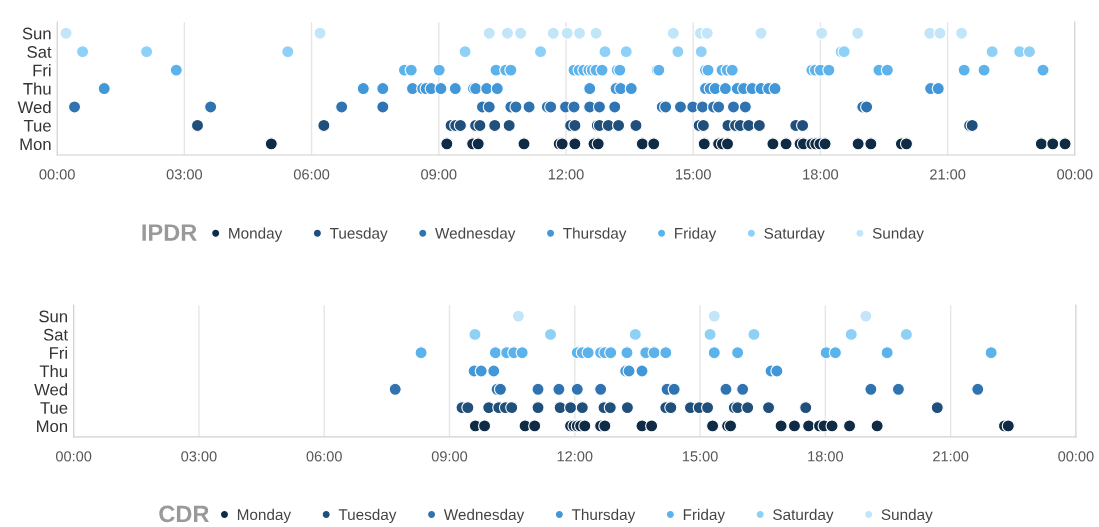 The image size is (1099, 527). I want to click on legend-title: IPDR, so click(169, 232).